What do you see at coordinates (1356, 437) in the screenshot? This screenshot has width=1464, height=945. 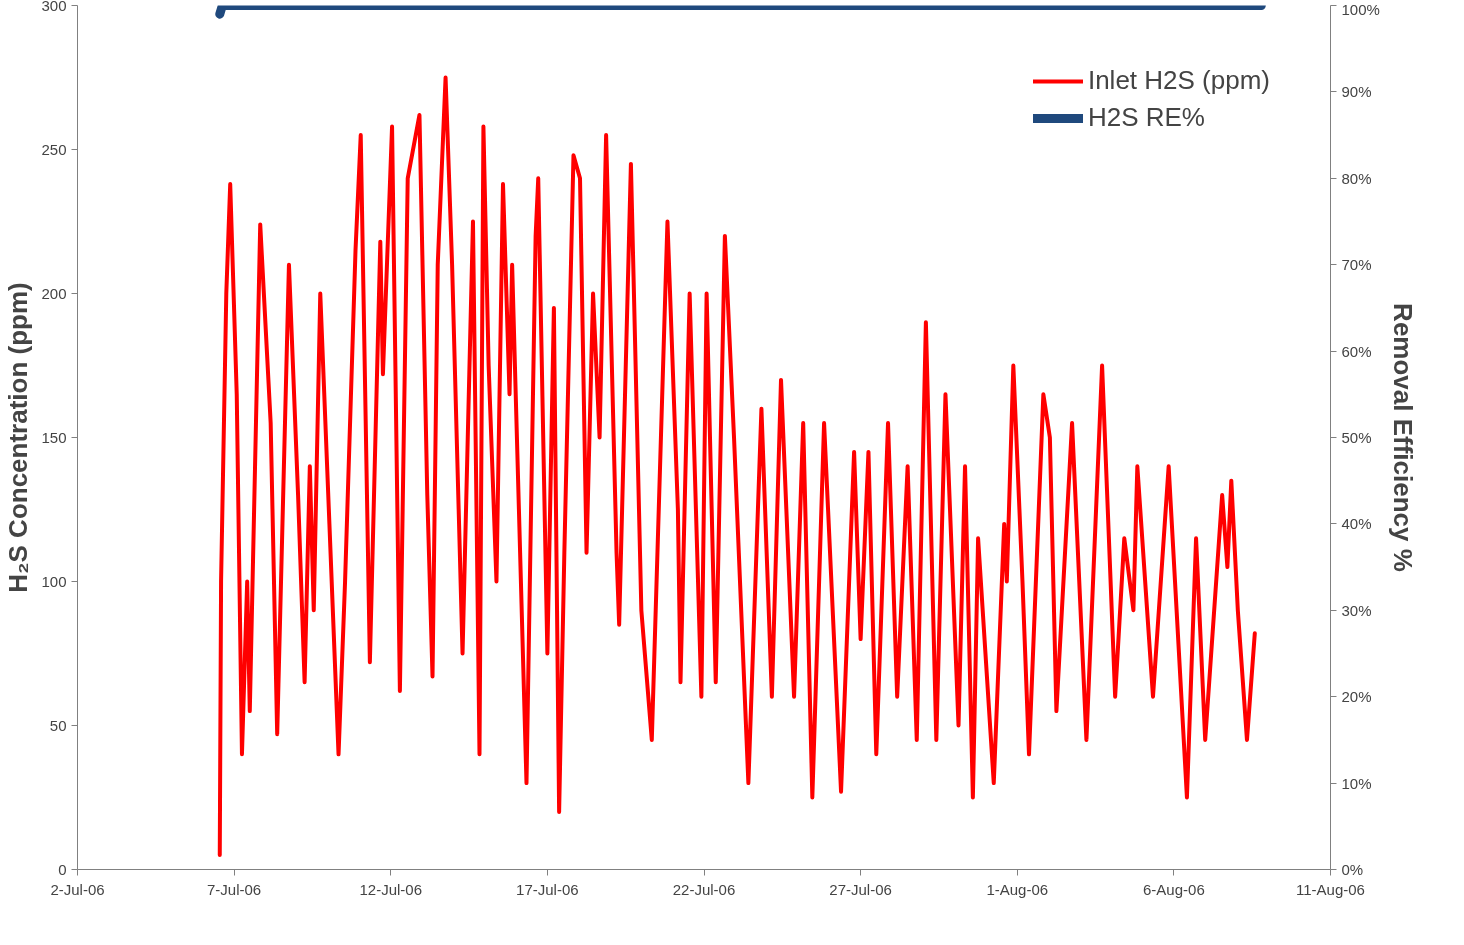 I see `y2-tick-label: 50%` at bounding box center [1356, 437].